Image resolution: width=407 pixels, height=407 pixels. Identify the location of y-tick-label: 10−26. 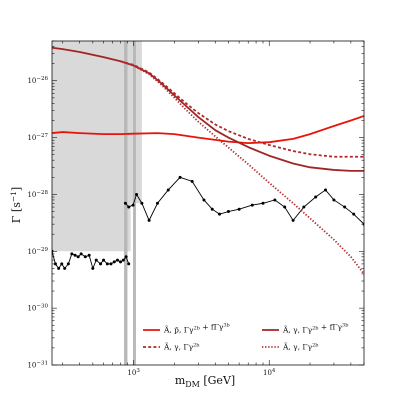
(37, 80).